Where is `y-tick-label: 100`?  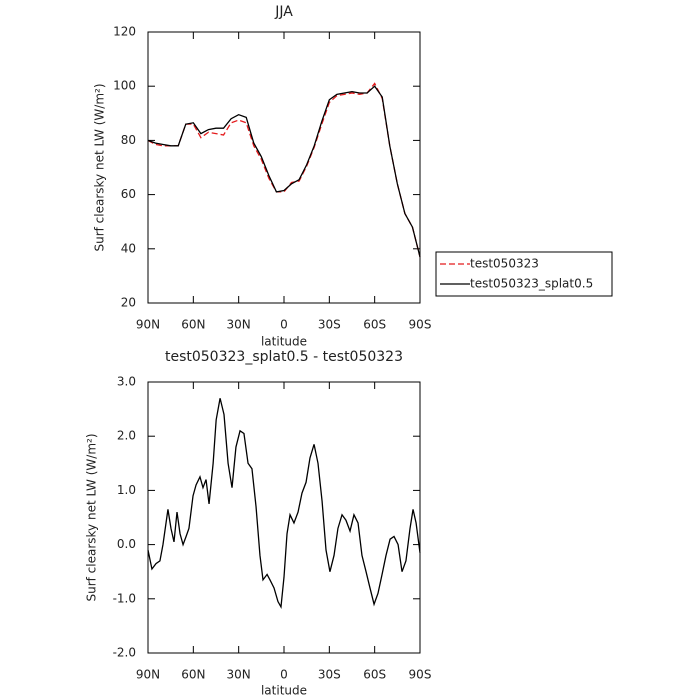 y-tick-label: 100 is located at coordinates (124, 86).